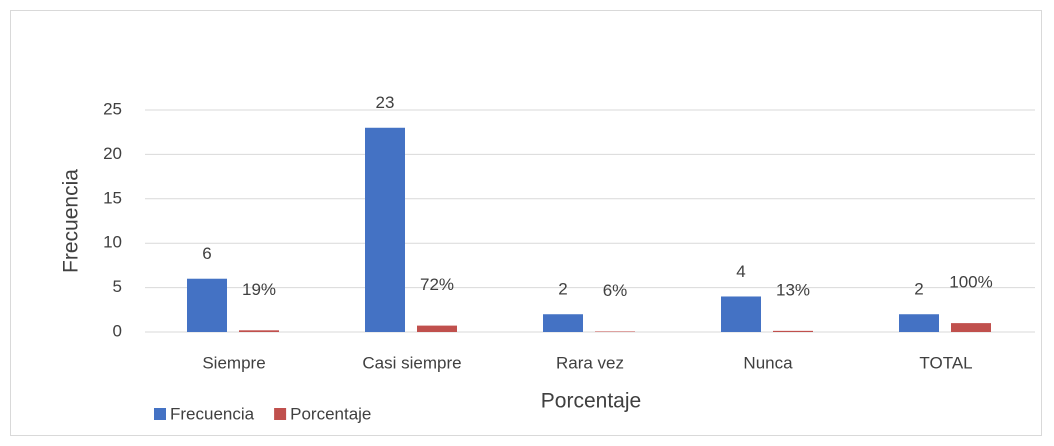  I want to click on data-label: 19%, so click(259, 289).